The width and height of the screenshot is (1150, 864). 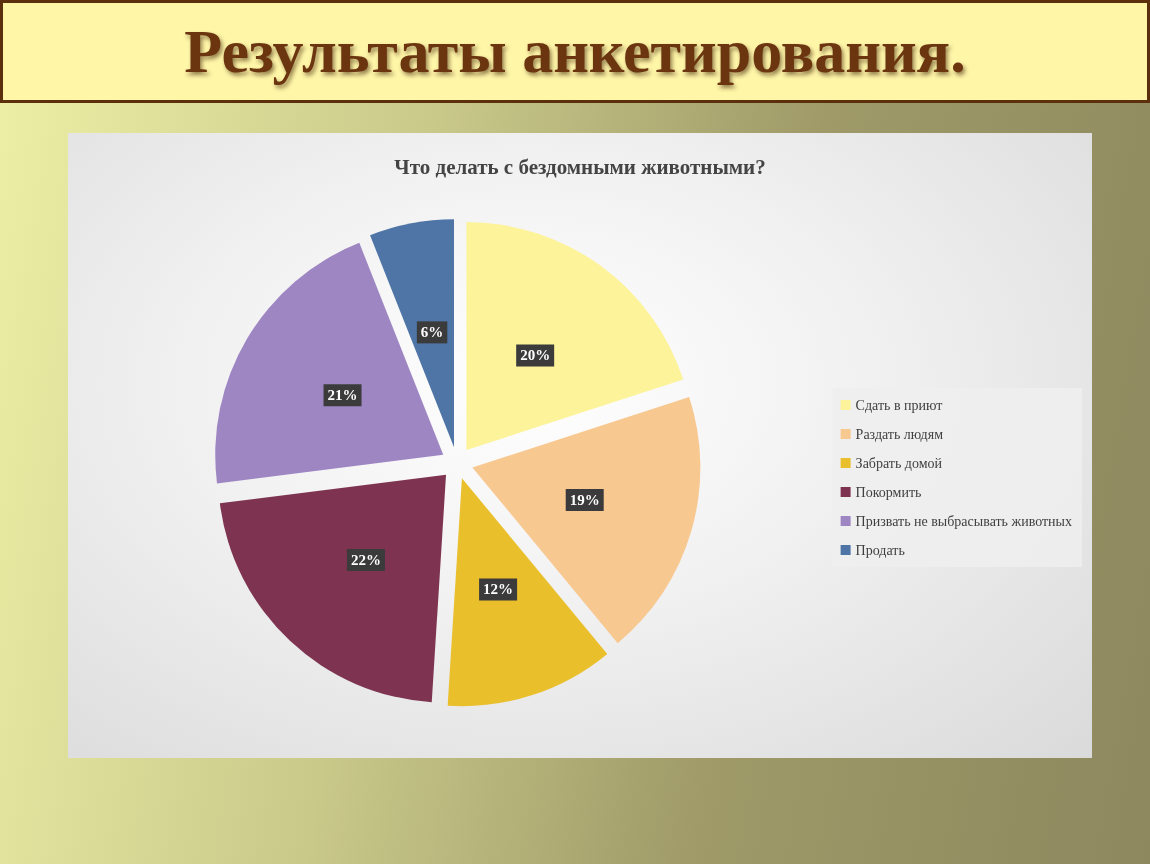 What do you see at coordinates (535, 355) in the screenshot?
I see `data-label: 20%` at bounding box center [535, 355].